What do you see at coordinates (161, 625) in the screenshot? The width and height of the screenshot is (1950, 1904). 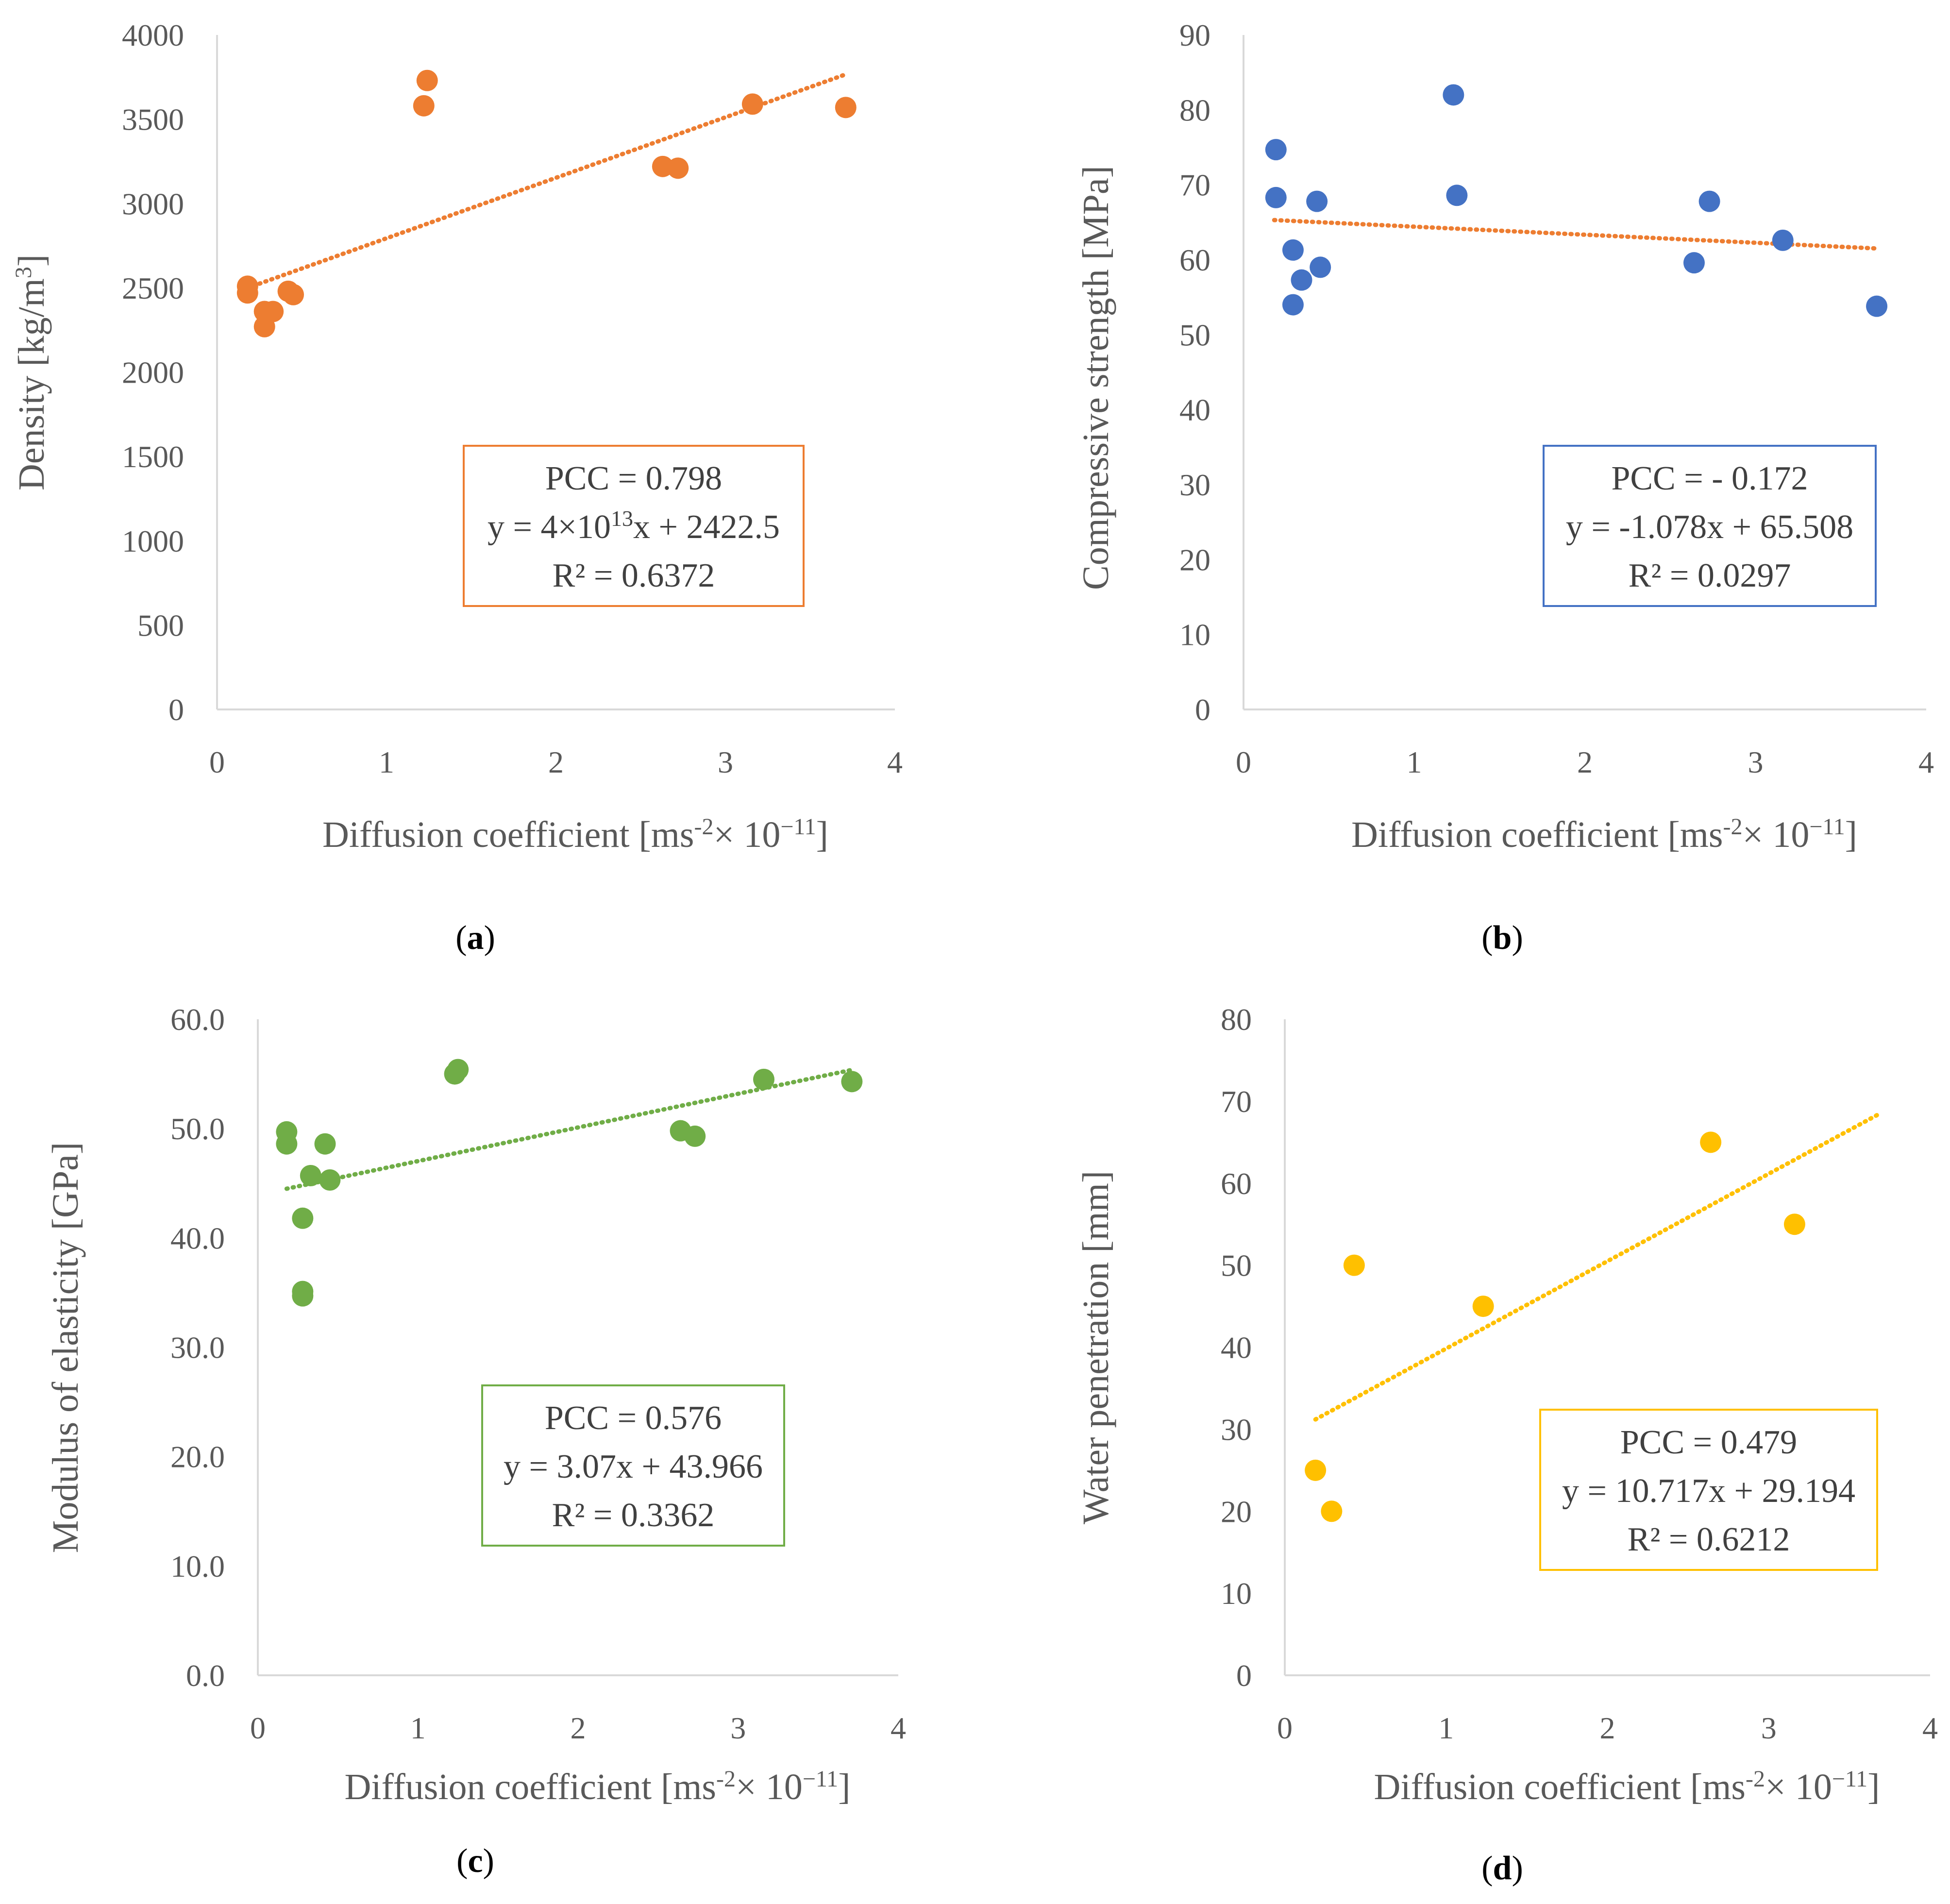 I see `y-tick-label: 500` at bounding box center [161, 625].